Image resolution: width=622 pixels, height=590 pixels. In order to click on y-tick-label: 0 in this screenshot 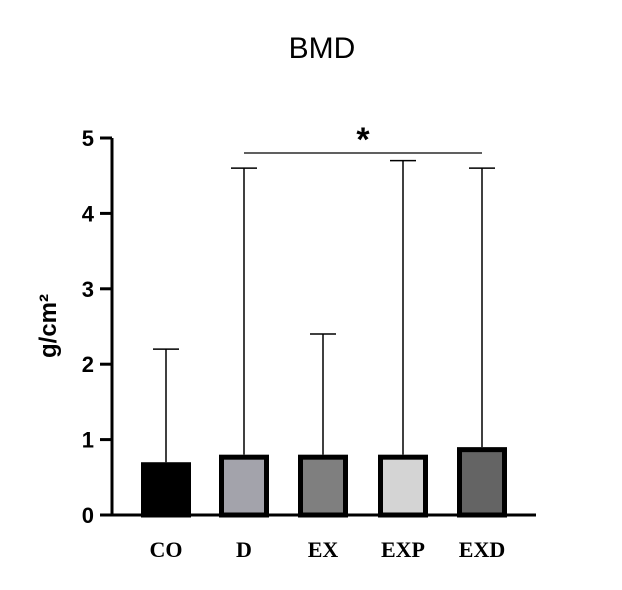, I will do `click(88, 515)`.